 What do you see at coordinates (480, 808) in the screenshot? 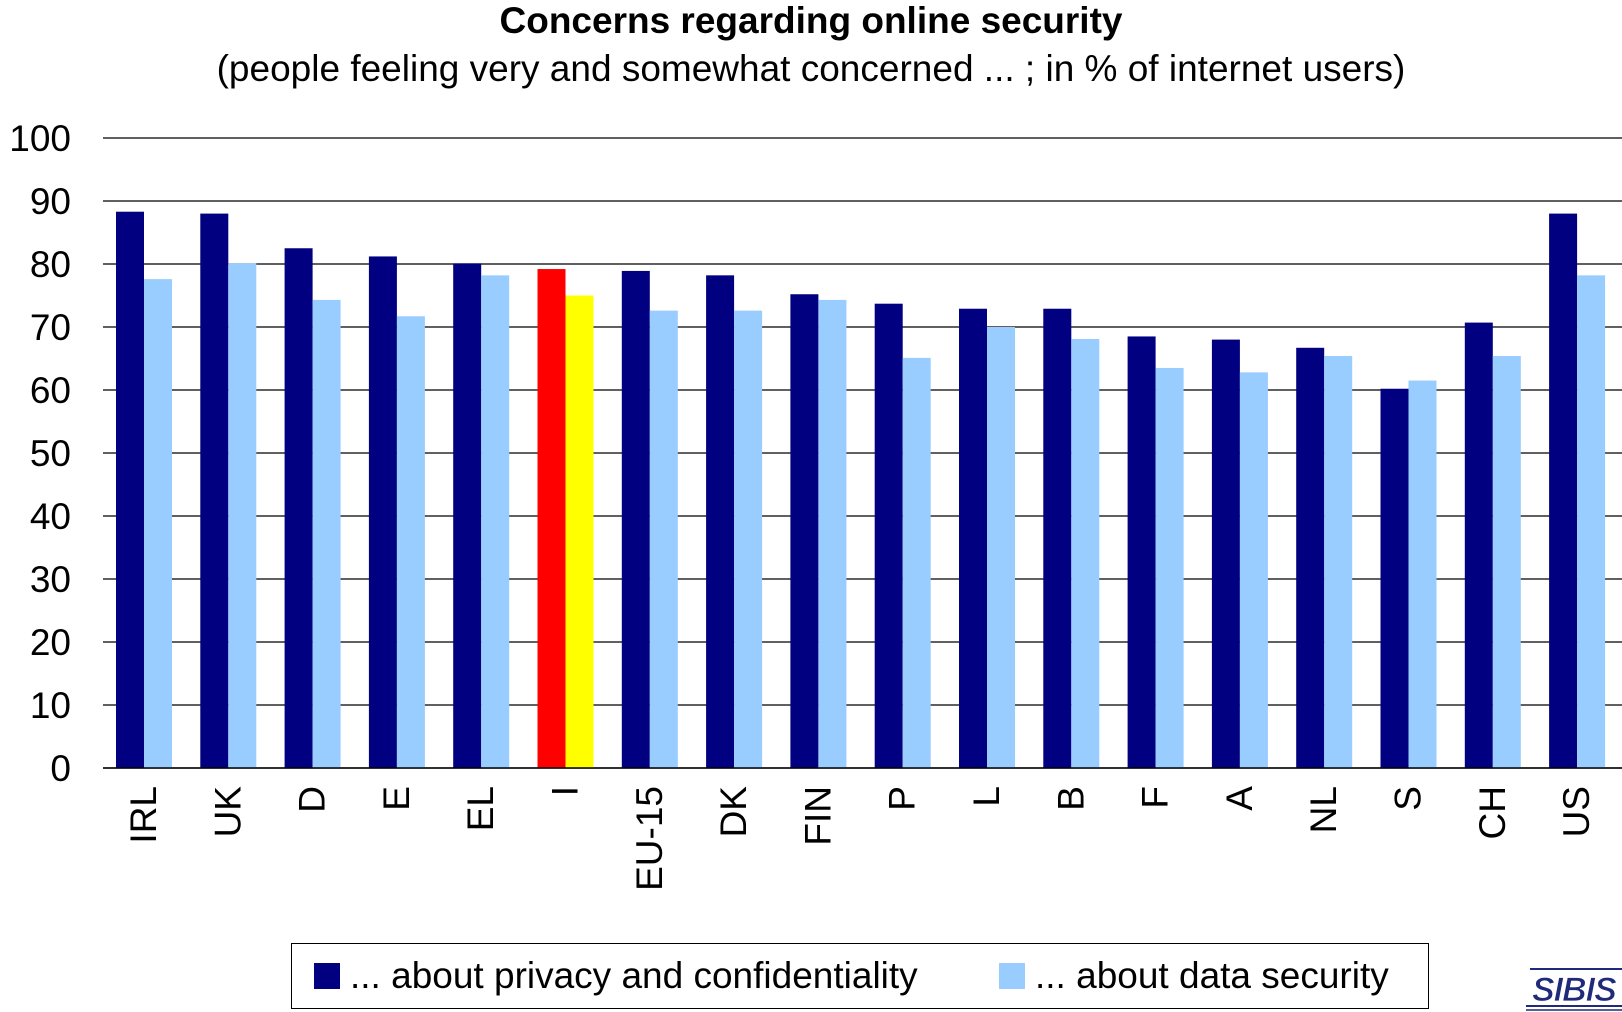
I see `x-tick-label-el: EL` at bounding box center [480, 808].